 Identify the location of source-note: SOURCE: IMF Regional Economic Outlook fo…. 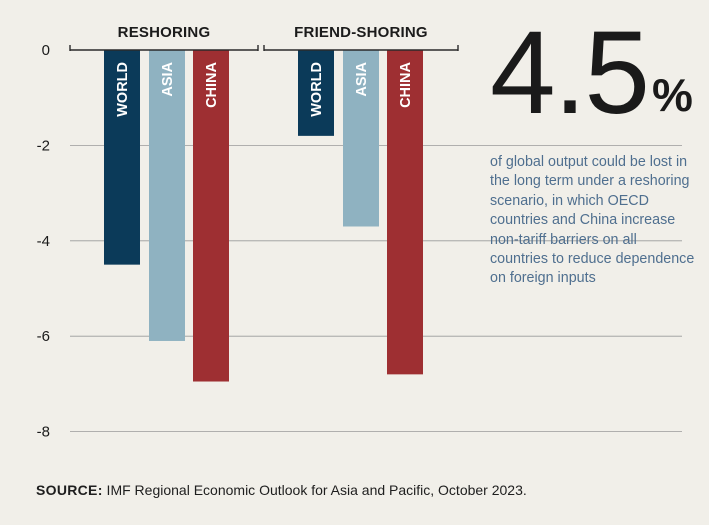
(281, 490).